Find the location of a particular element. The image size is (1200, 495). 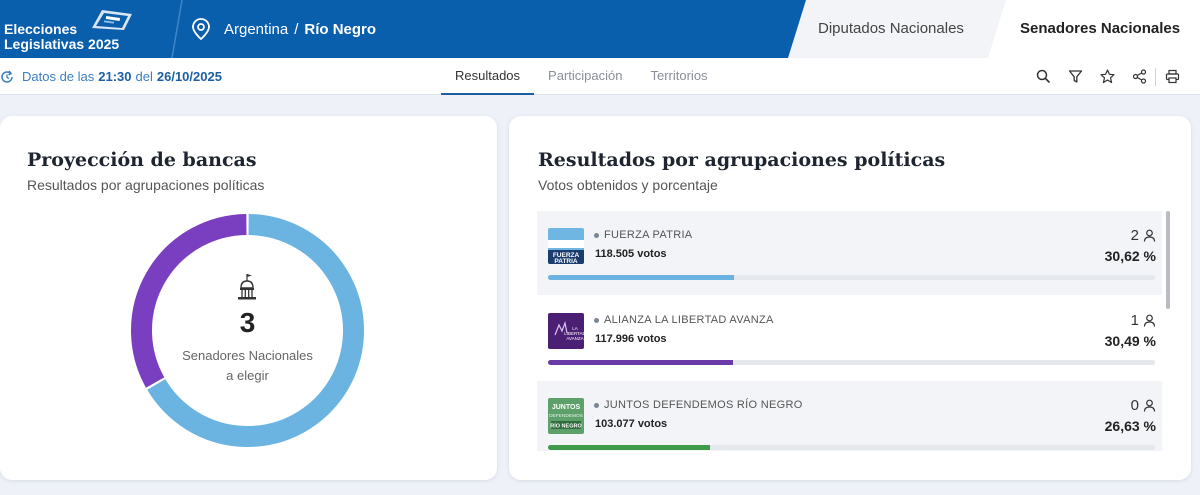

svg-text: DEFENDEMOS is located at coordinates (566, 416).